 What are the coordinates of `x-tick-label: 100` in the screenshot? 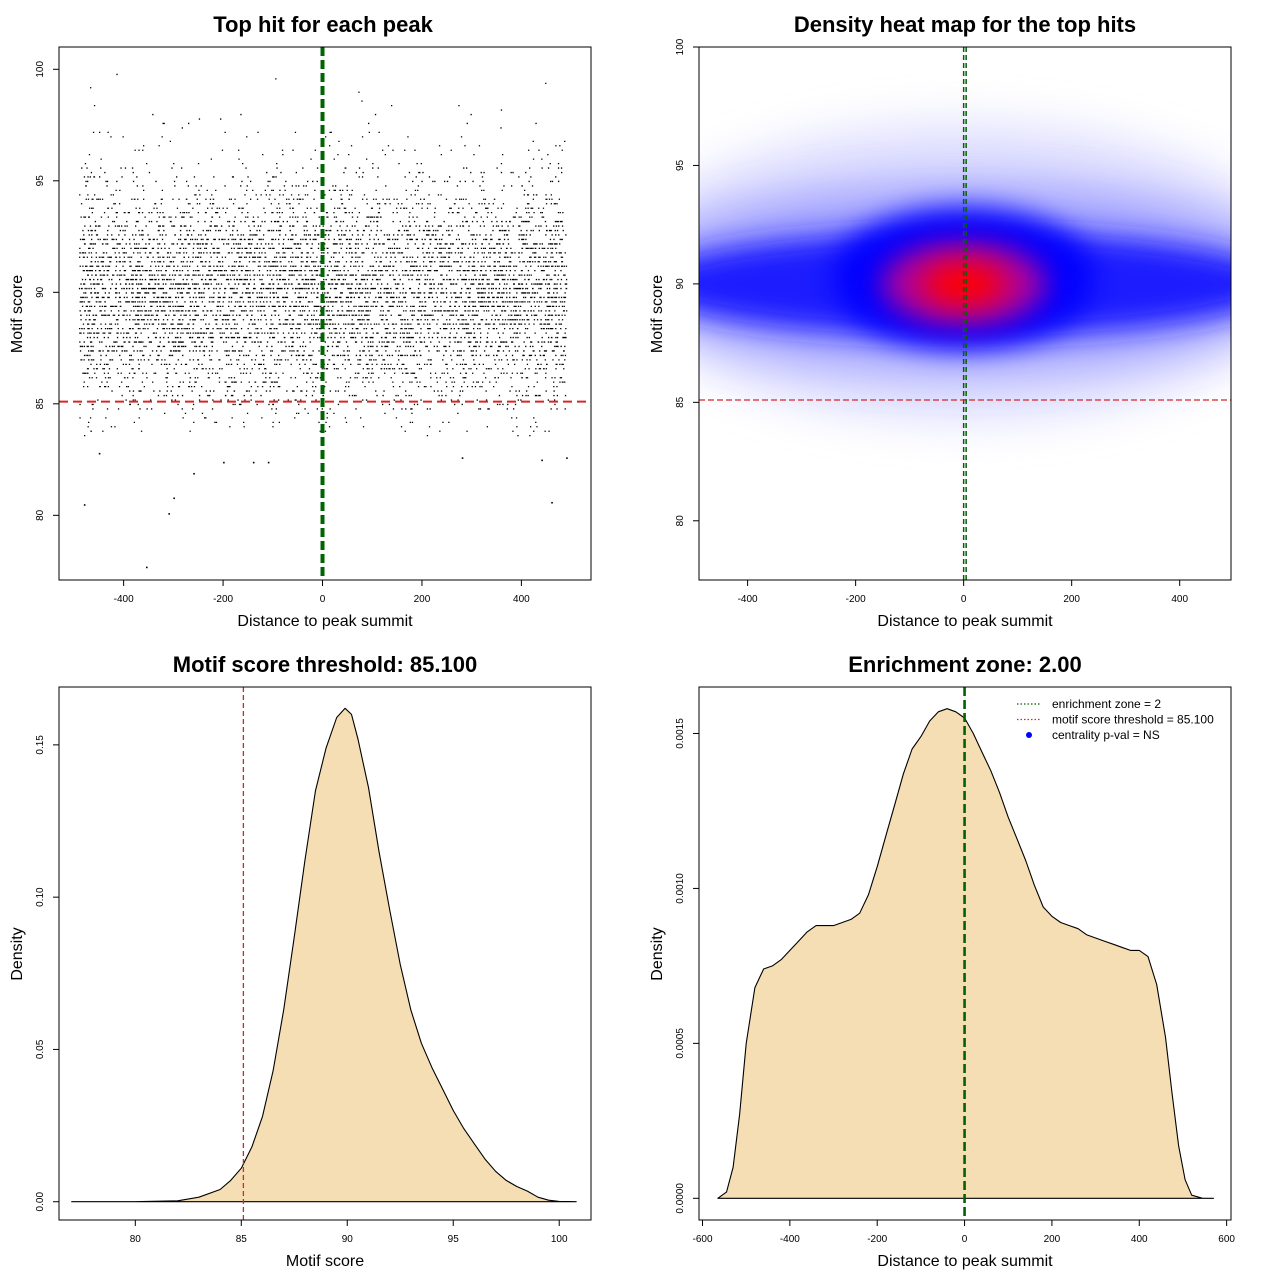 It's located at (559, 1239).